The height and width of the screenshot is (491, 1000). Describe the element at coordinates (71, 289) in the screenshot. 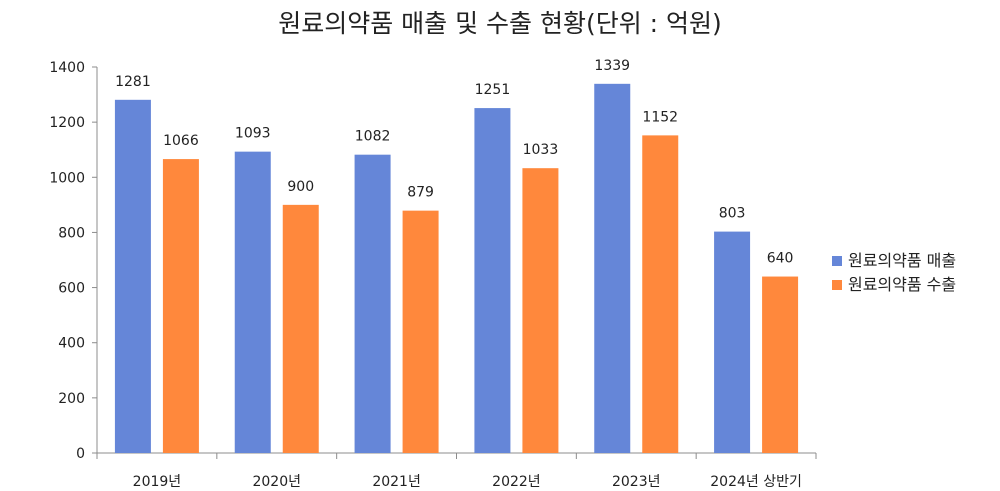

I see `y-tick-label: 600` at that location.